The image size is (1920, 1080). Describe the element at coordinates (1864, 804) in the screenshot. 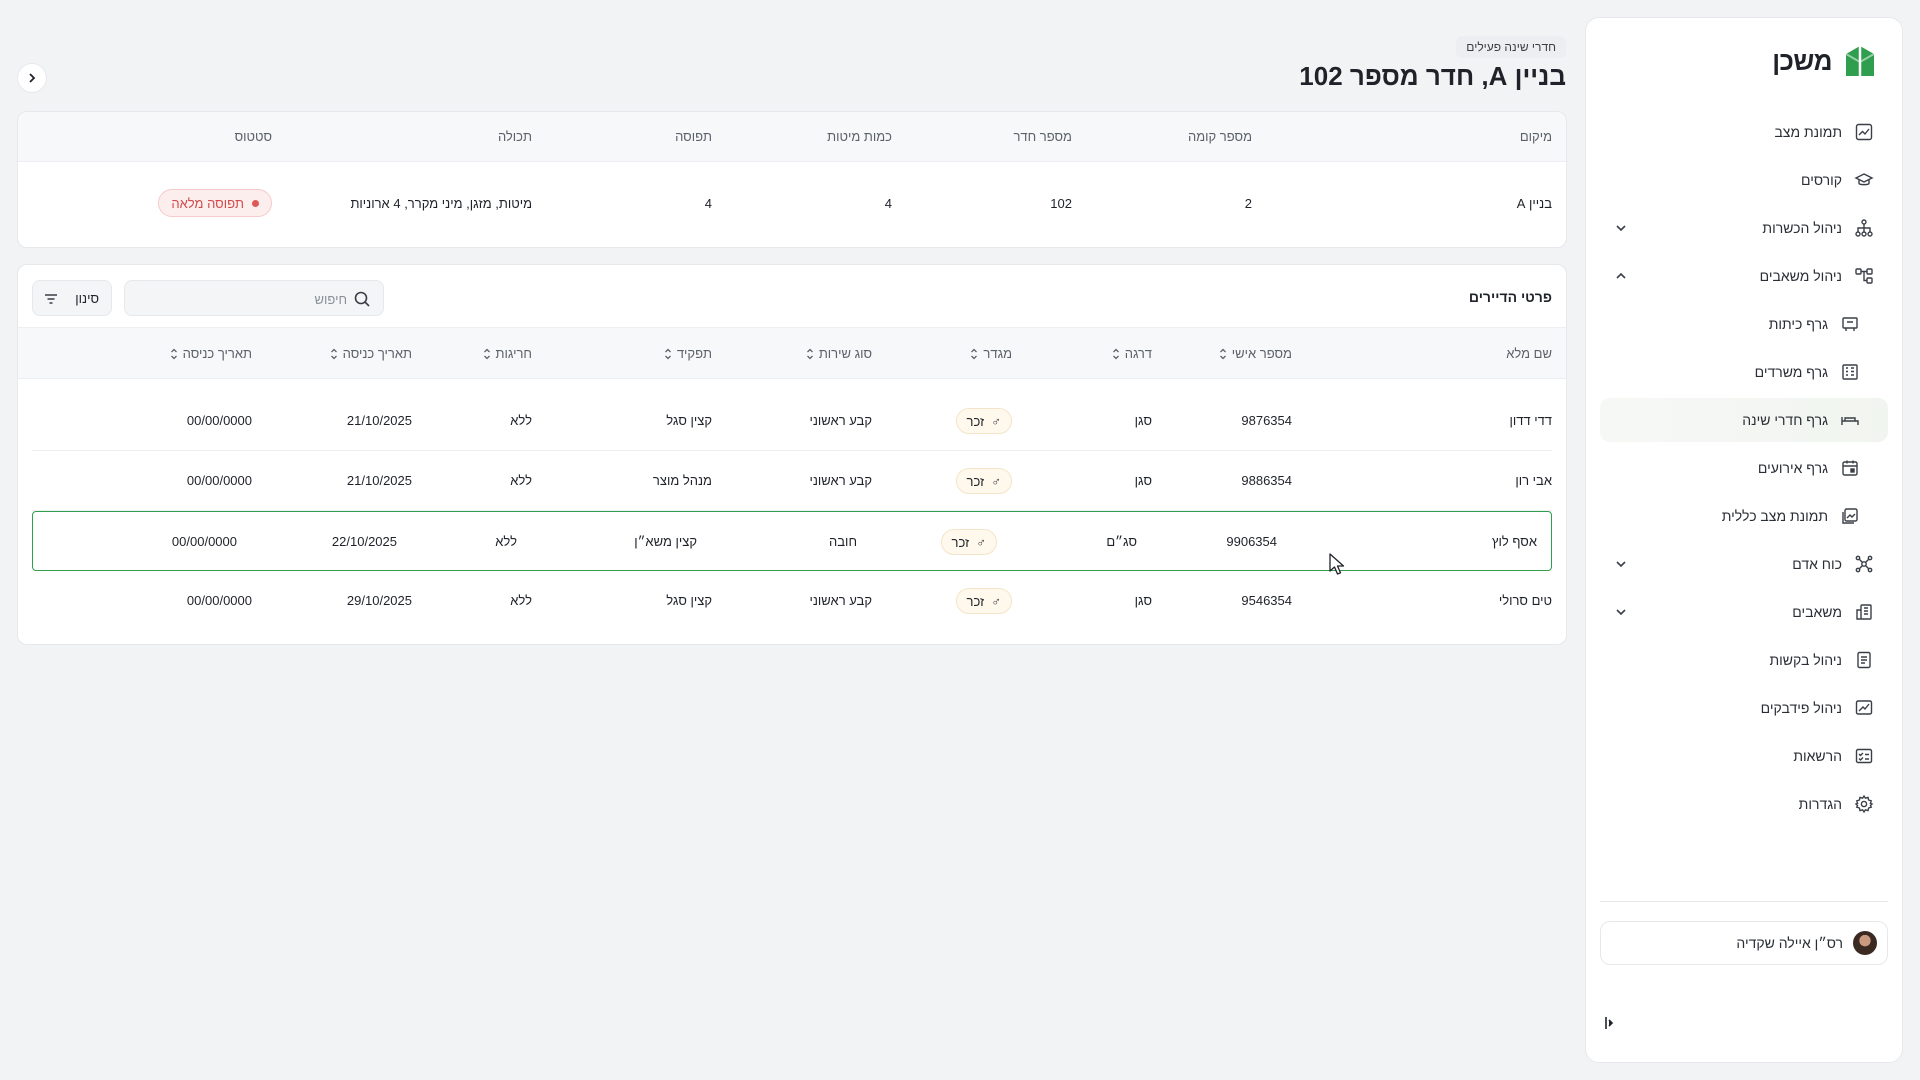

I see `gear-icon` at that location.